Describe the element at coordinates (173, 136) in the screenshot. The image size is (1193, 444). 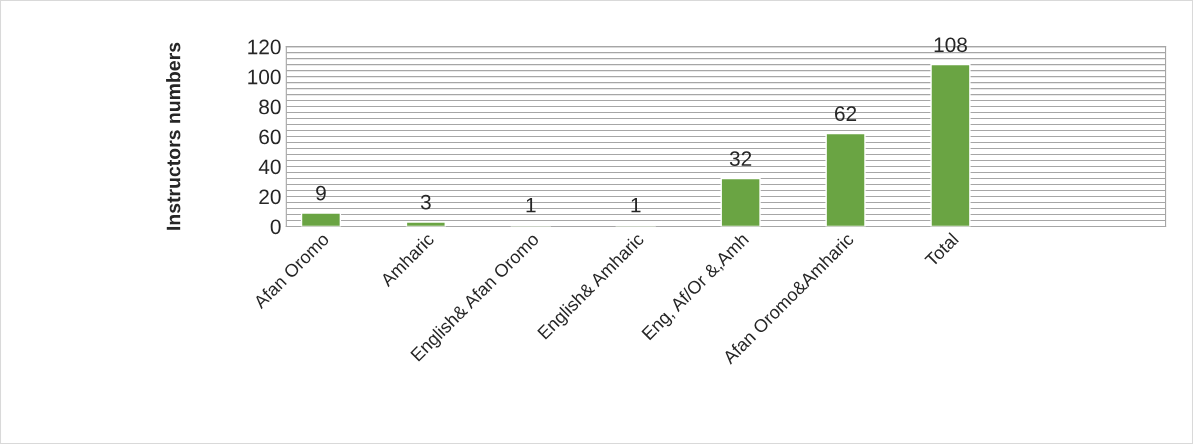
I see `y-axis-title: Instructors numbers` at that location.